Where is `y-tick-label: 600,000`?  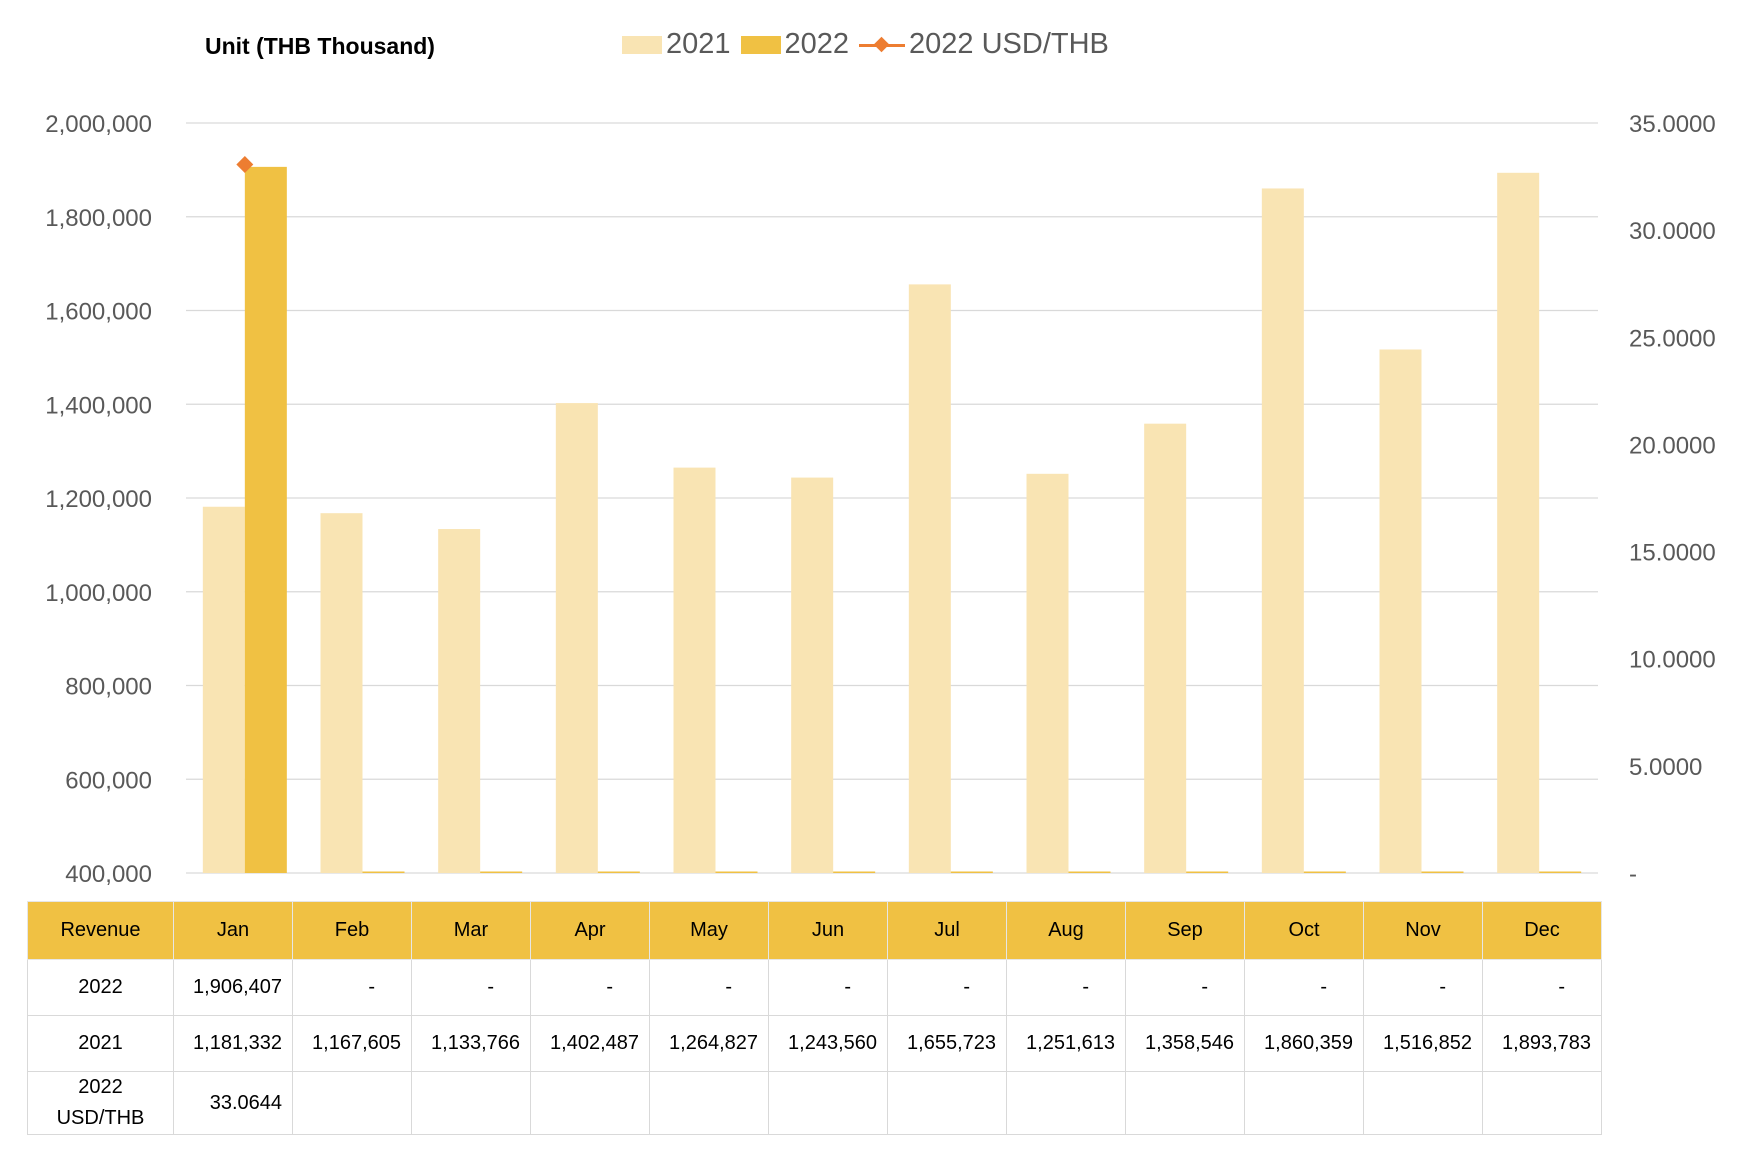
y-tick-label: 600,000 is located at coordinates (108, 780).